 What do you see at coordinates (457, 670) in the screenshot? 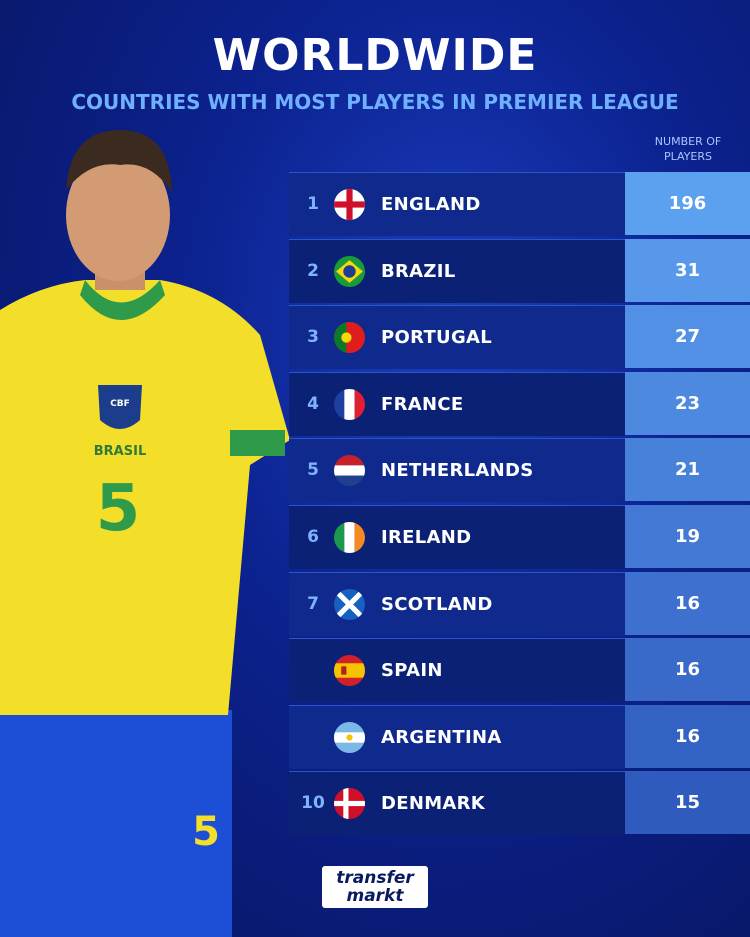
I see `table-row: SPAIN` at bounding box center [457, 670].